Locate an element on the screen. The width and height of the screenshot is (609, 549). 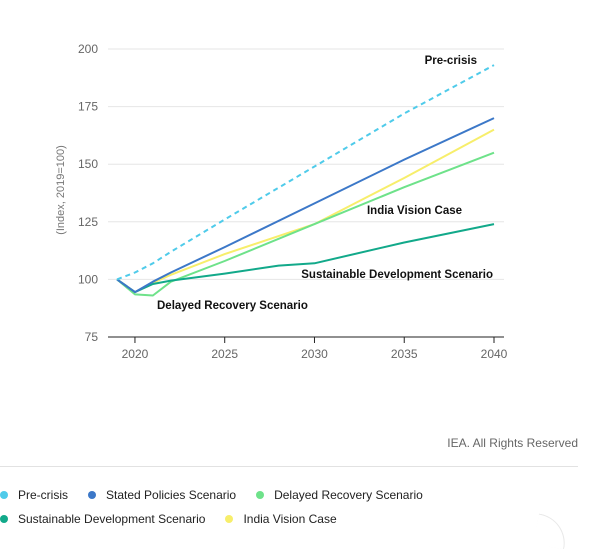
y-tick-label: 175 is located at coordinates (88, 107).